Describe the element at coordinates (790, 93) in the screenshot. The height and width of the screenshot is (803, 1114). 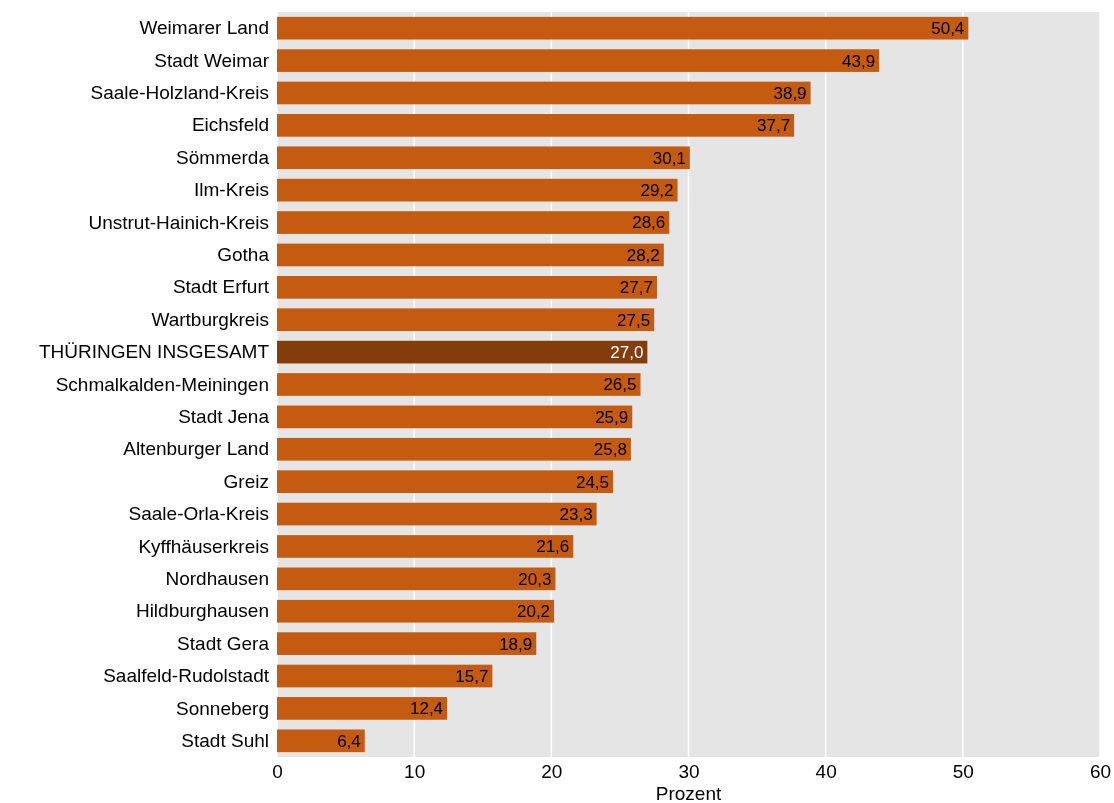
I see `data-label: 38,9` at that location.